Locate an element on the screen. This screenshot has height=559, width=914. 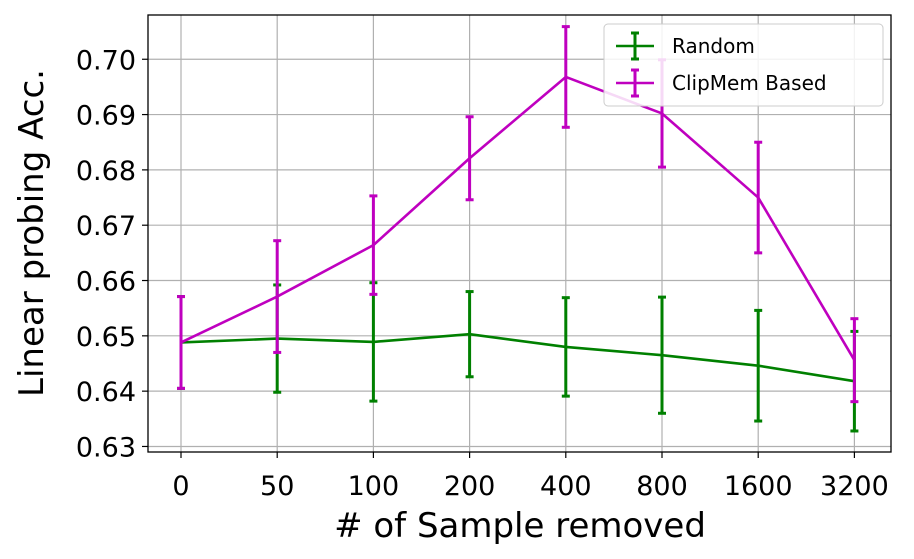
y-tick-label: 0.70 is located at coordinates (106, 60).